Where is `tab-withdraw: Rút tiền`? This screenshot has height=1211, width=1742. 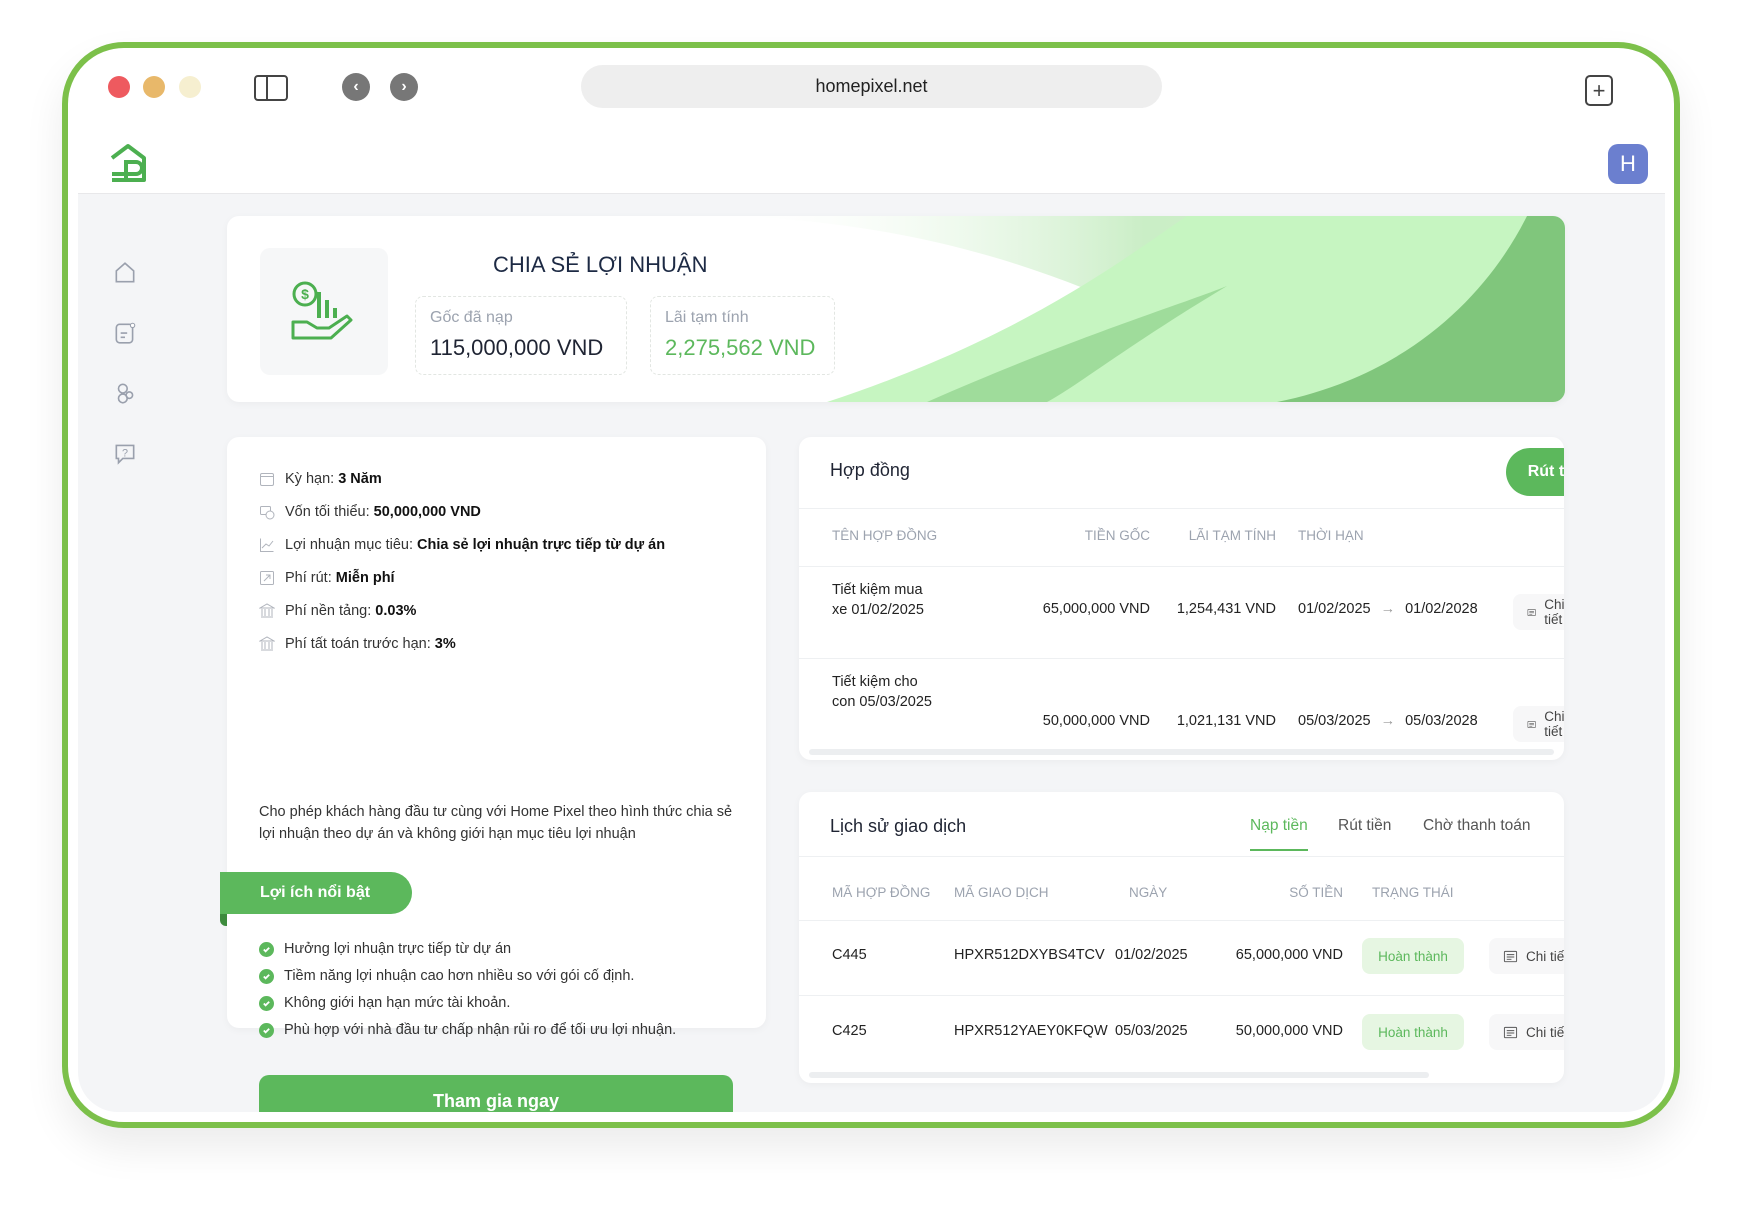 tab-withdraw: Rút tiền is located at coordinates (1365, 825).